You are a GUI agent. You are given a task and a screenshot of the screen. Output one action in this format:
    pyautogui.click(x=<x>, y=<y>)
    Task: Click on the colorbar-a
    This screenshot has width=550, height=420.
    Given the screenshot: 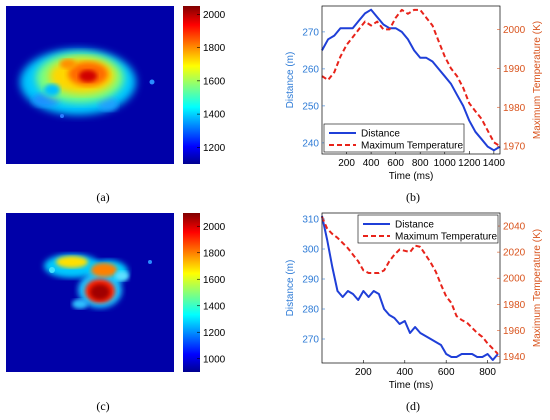 What is the action you would take?
    pyautogui.click(x=191, y=85)
    